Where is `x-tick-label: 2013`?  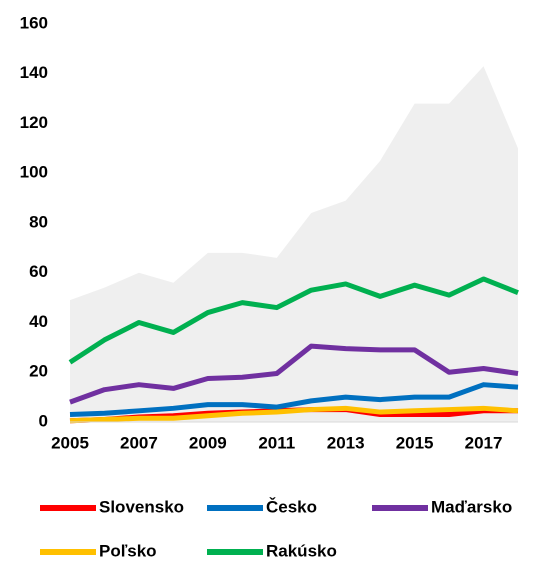
x-tick-label: 2013 is located at coordinates (346, 442).